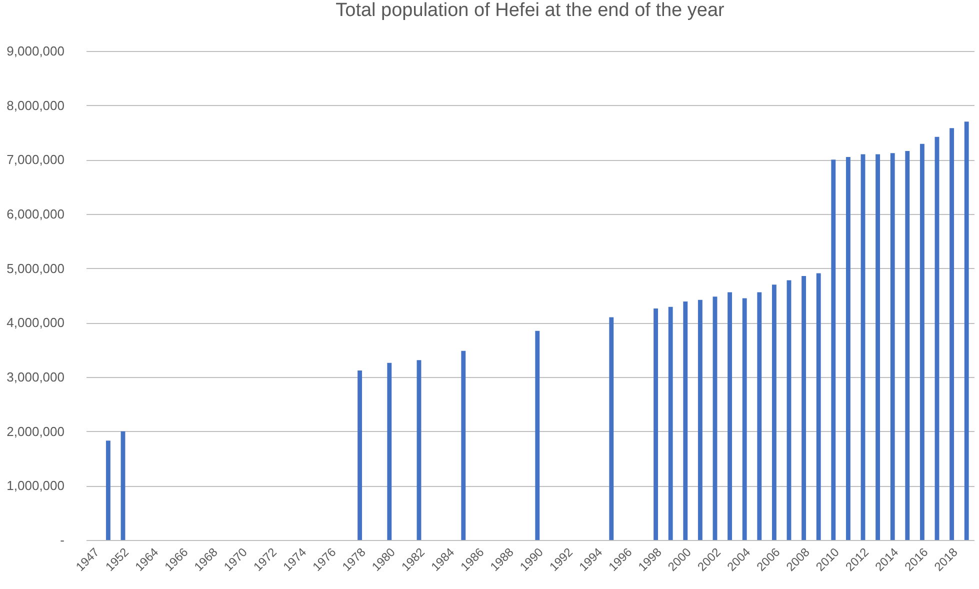  I want to click on y-tick-label: 9,000,000, so click(35, 51).